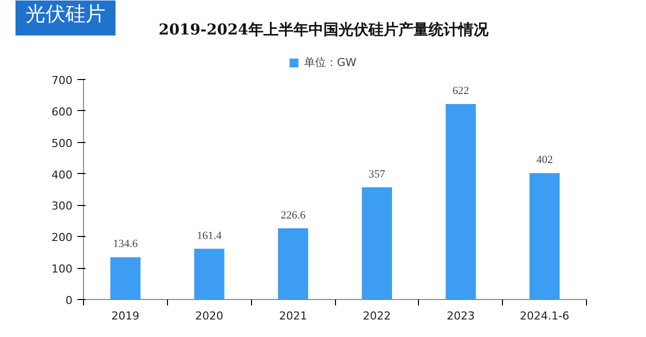  Describe the element at coordinates (330, 62) in the screenshot. I see `legend-label: 单位：GW` at that location.